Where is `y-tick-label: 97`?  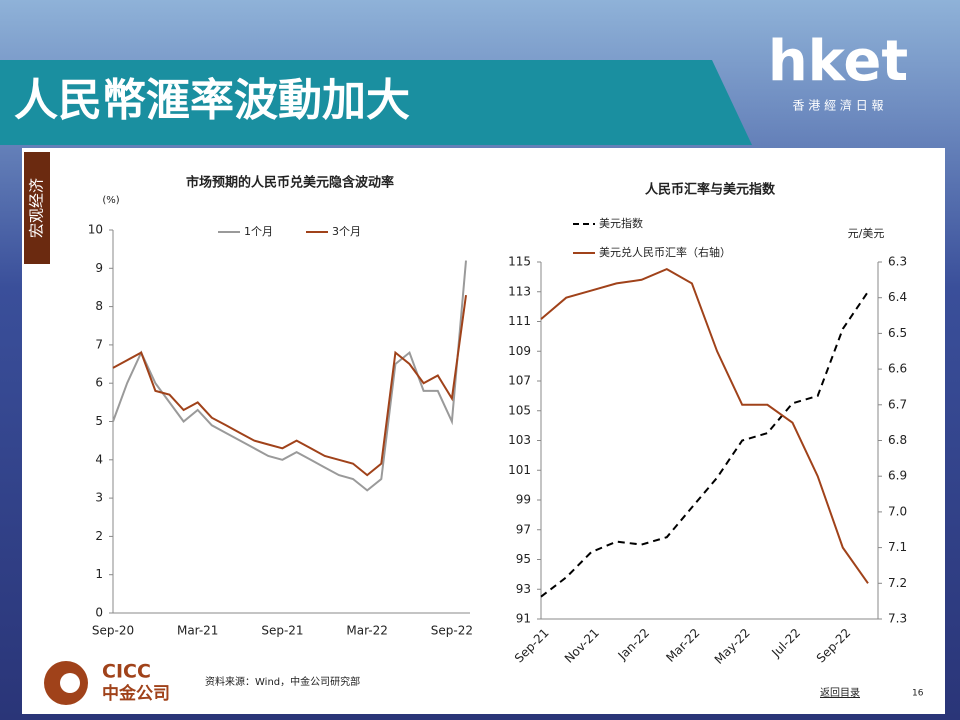 y-tick-label: 97 is located at coordinates (523, 529).